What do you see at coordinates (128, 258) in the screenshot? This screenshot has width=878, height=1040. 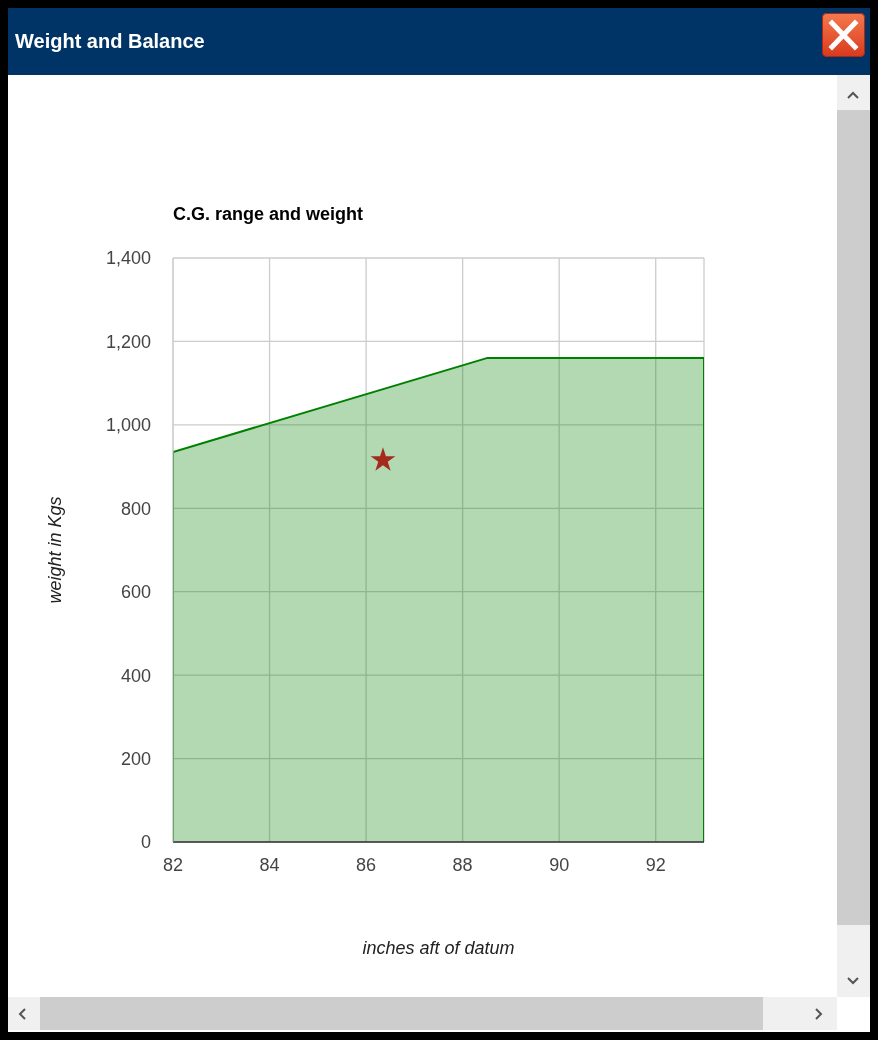 I see `y-tick-label: 1,400` at bounding box center [128, 258].